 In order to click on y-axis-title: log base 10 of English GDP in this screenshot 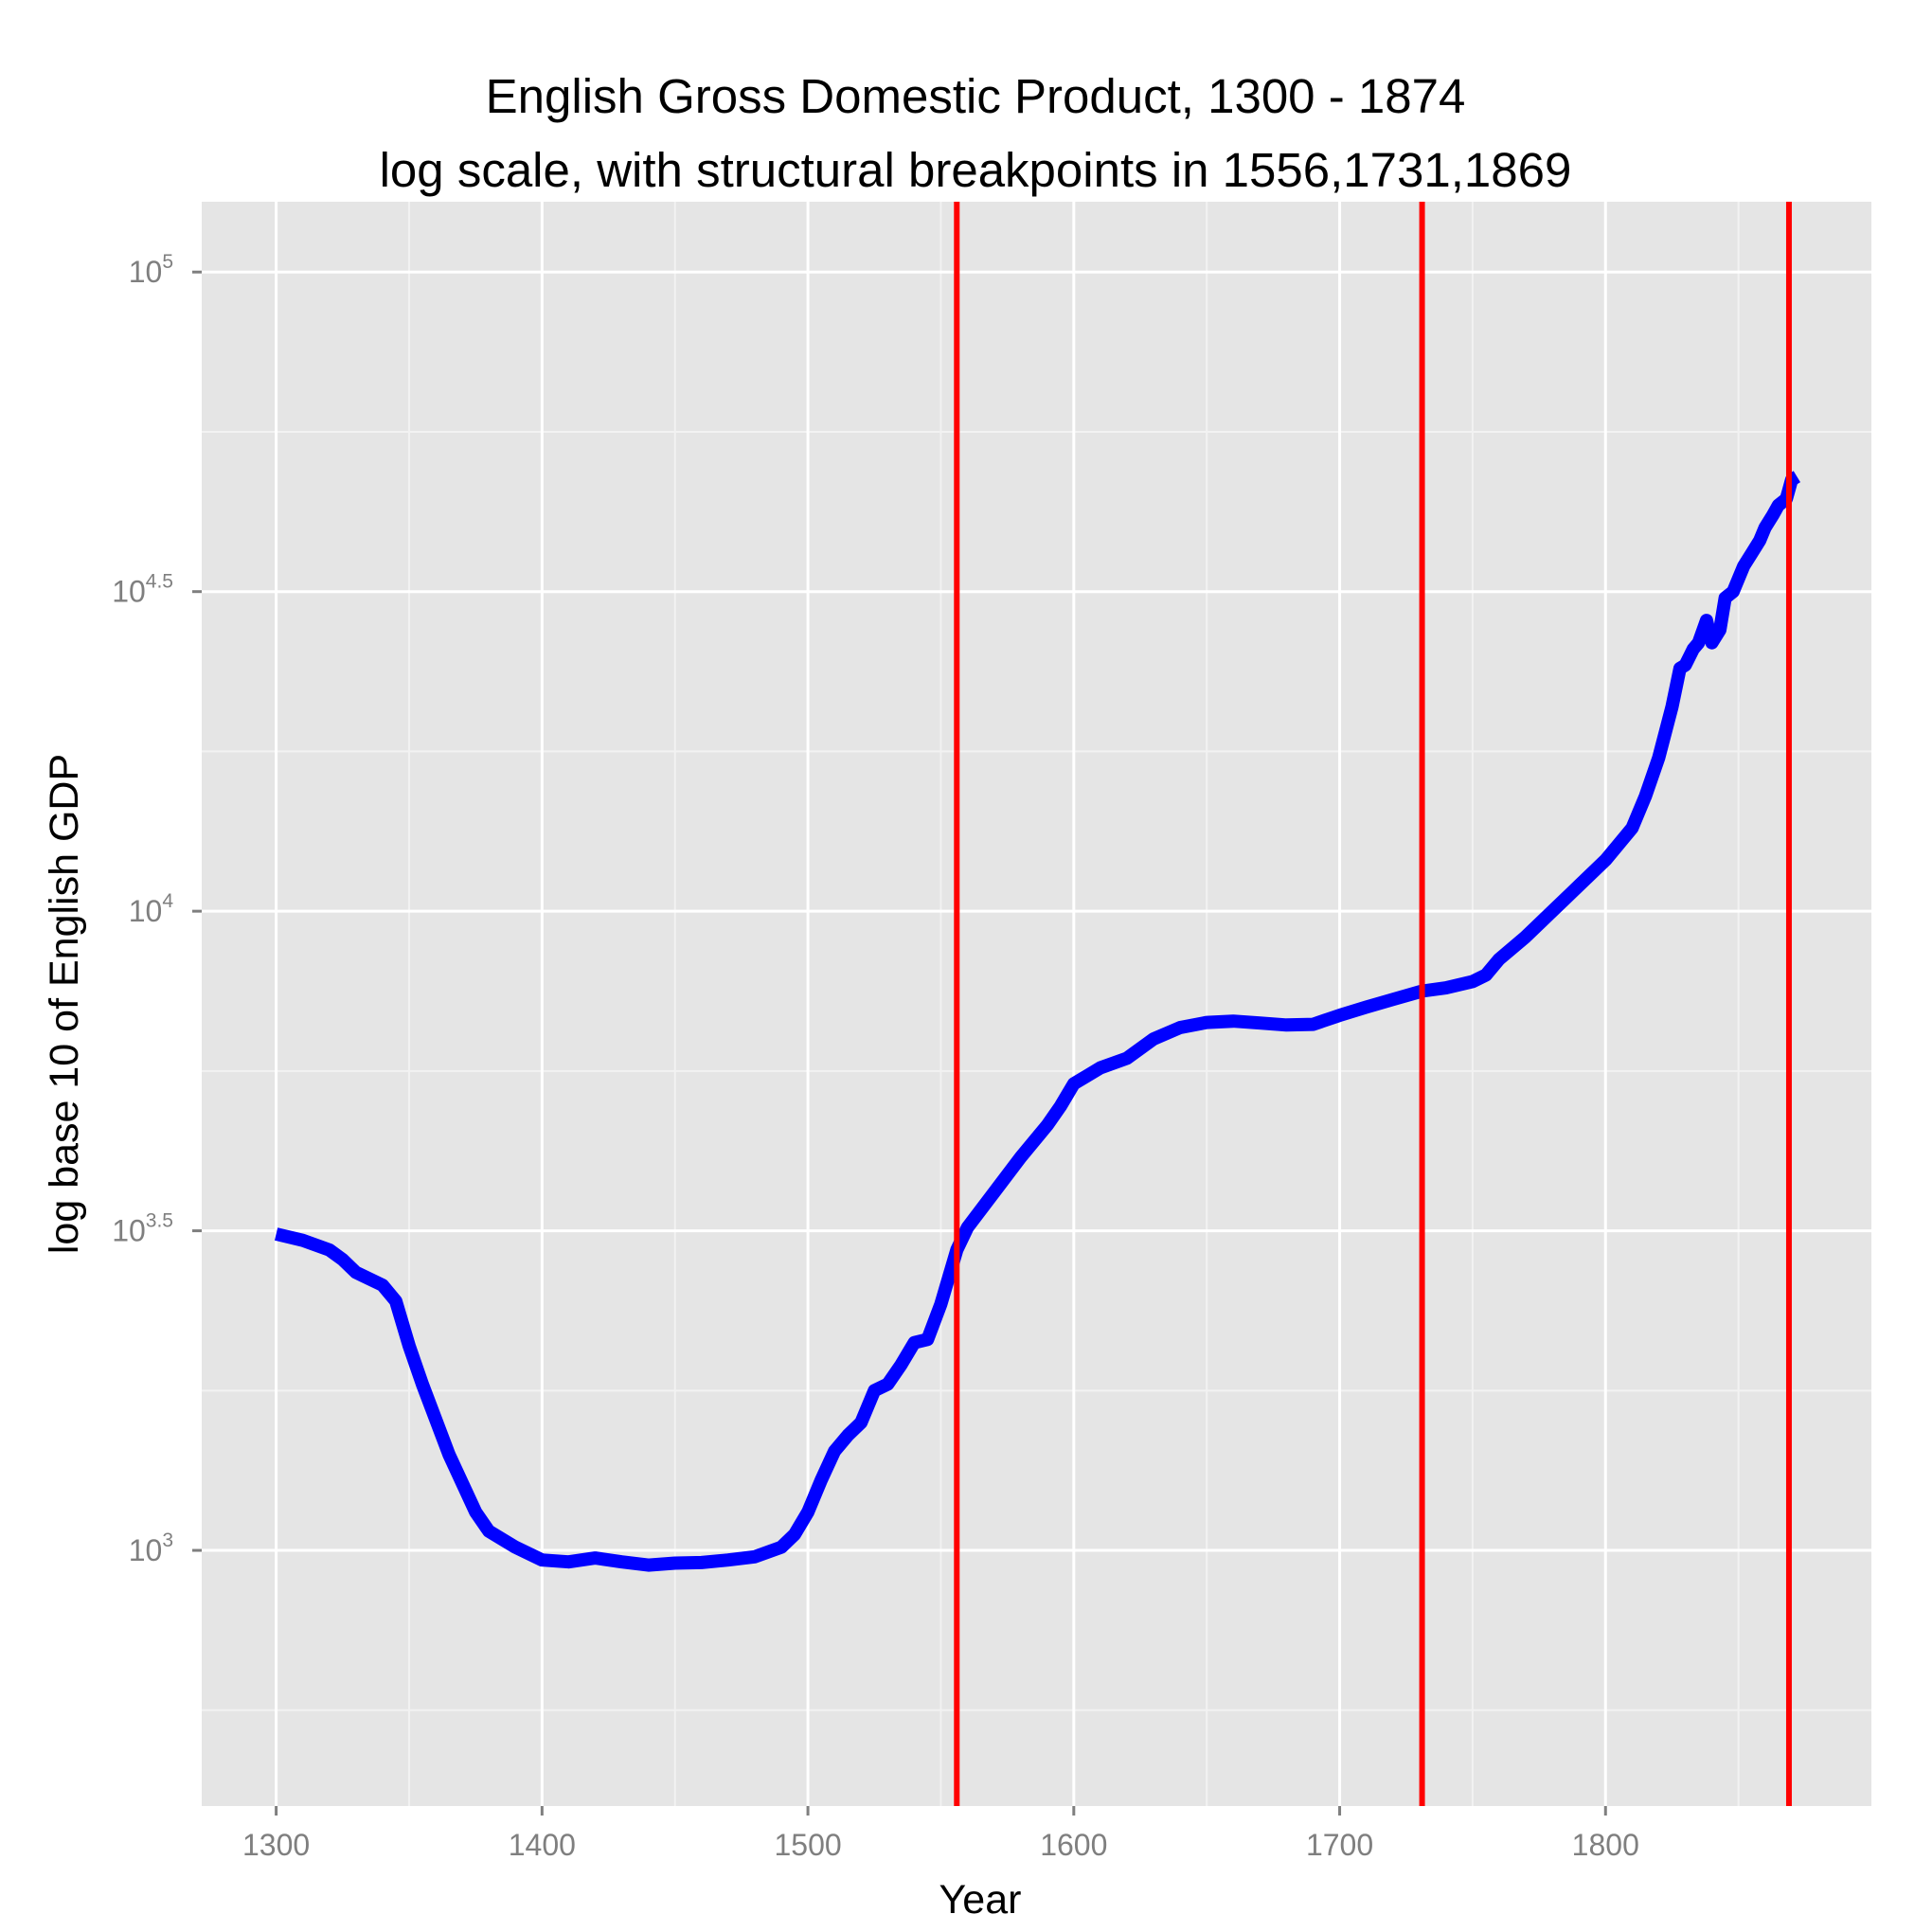, I will do `click(64, 1004)`.